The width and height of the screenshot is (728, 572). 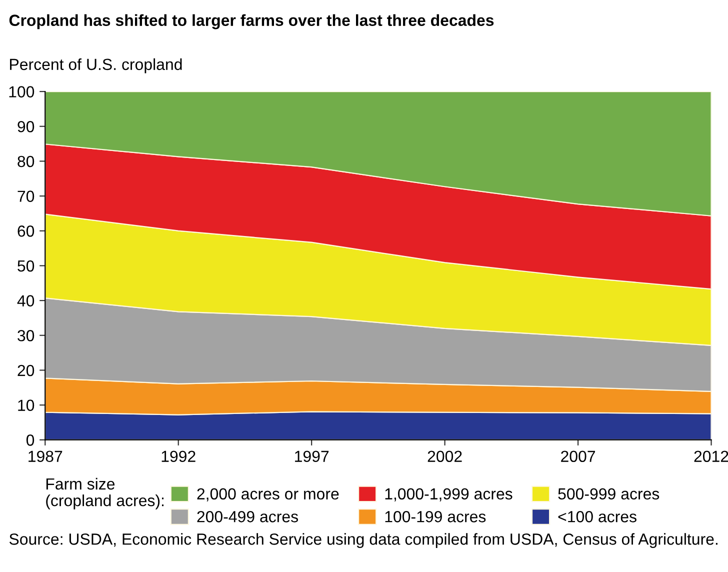 What do you see at coordinates (26, 336) in the screenshot?
I see `y-tick-label: 30` at bounding box center [26, 336].